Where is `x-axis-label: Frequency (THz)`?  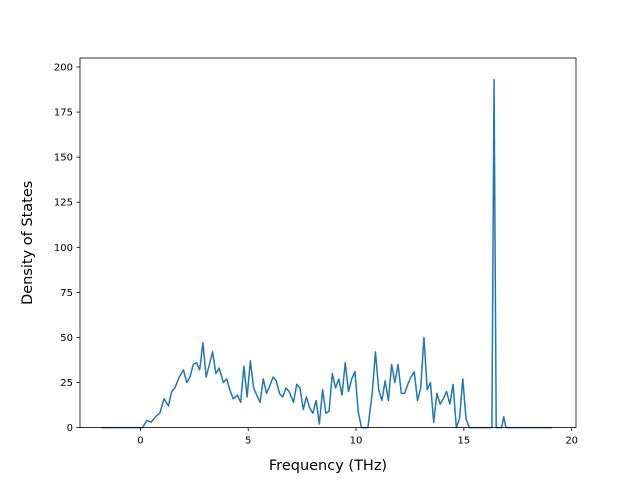 x-axis-label: Frequency (THz) is located at coordinates (328, 466).